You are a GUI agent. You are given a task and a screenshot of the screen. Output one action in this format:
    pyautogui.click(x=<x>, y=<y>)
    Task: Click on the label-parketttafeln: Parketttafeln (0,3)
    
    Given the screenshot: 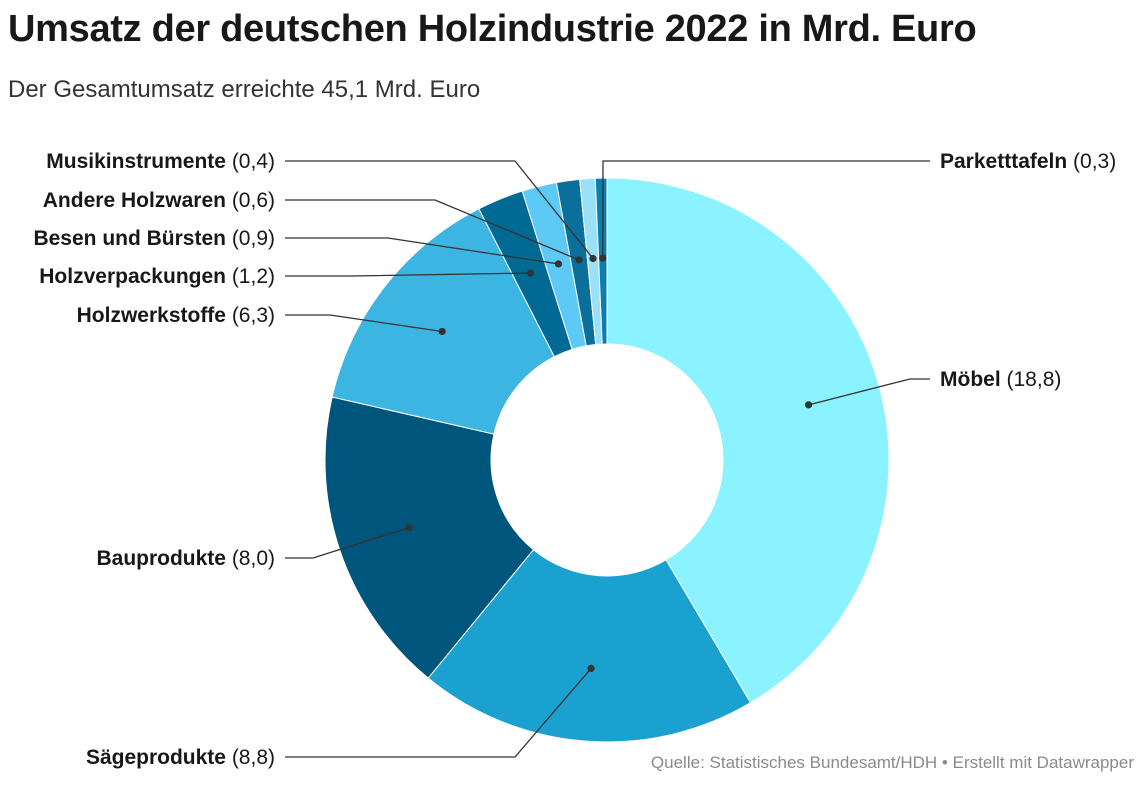 What is the action you would take?
    pyautogui.click(x=1028, y=161)
    